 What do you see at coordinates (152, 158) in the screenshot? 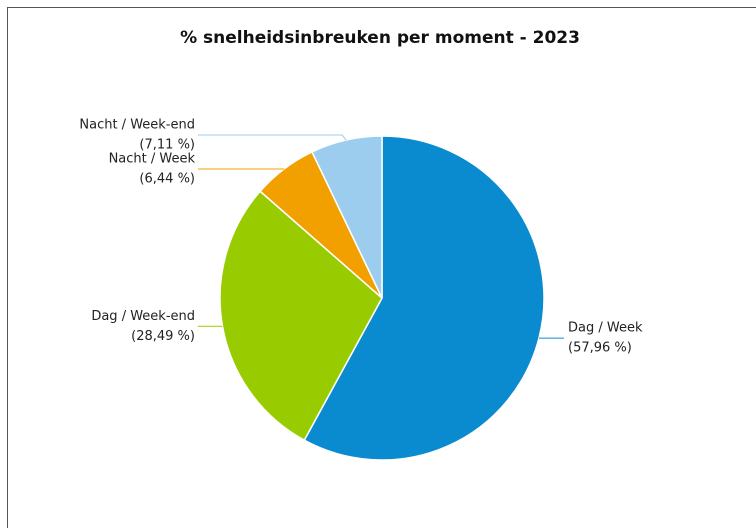
I see `slice-label: Nacht / Week` at bounding box center [152, 158].